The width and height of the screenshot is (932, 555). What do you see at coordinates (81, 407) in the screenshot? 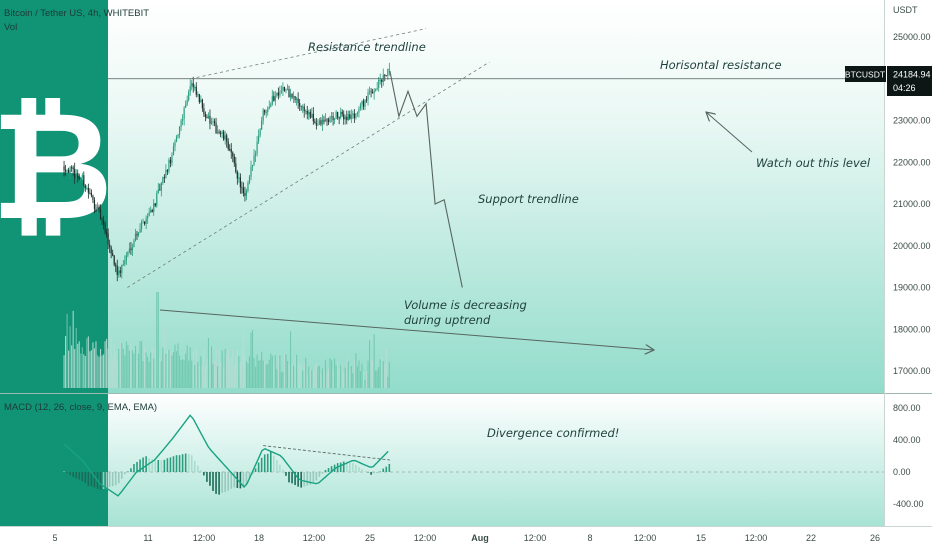
I see `macd-indicator-label: MACD (12, 26, close, 9, EMA, EMA)` at bounding box center [81, 407].